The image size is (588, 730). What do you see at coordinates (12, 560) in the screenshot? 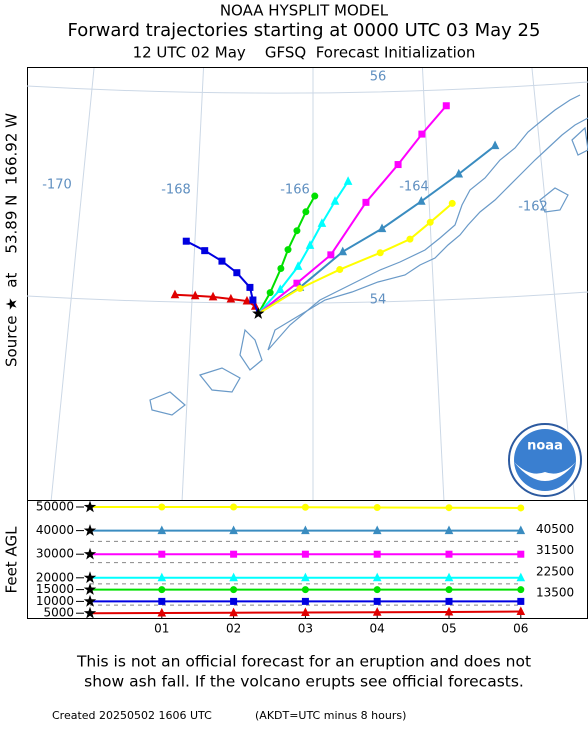
I see `y-axis-label: Feet AGL` at bounding box center [12, 560].